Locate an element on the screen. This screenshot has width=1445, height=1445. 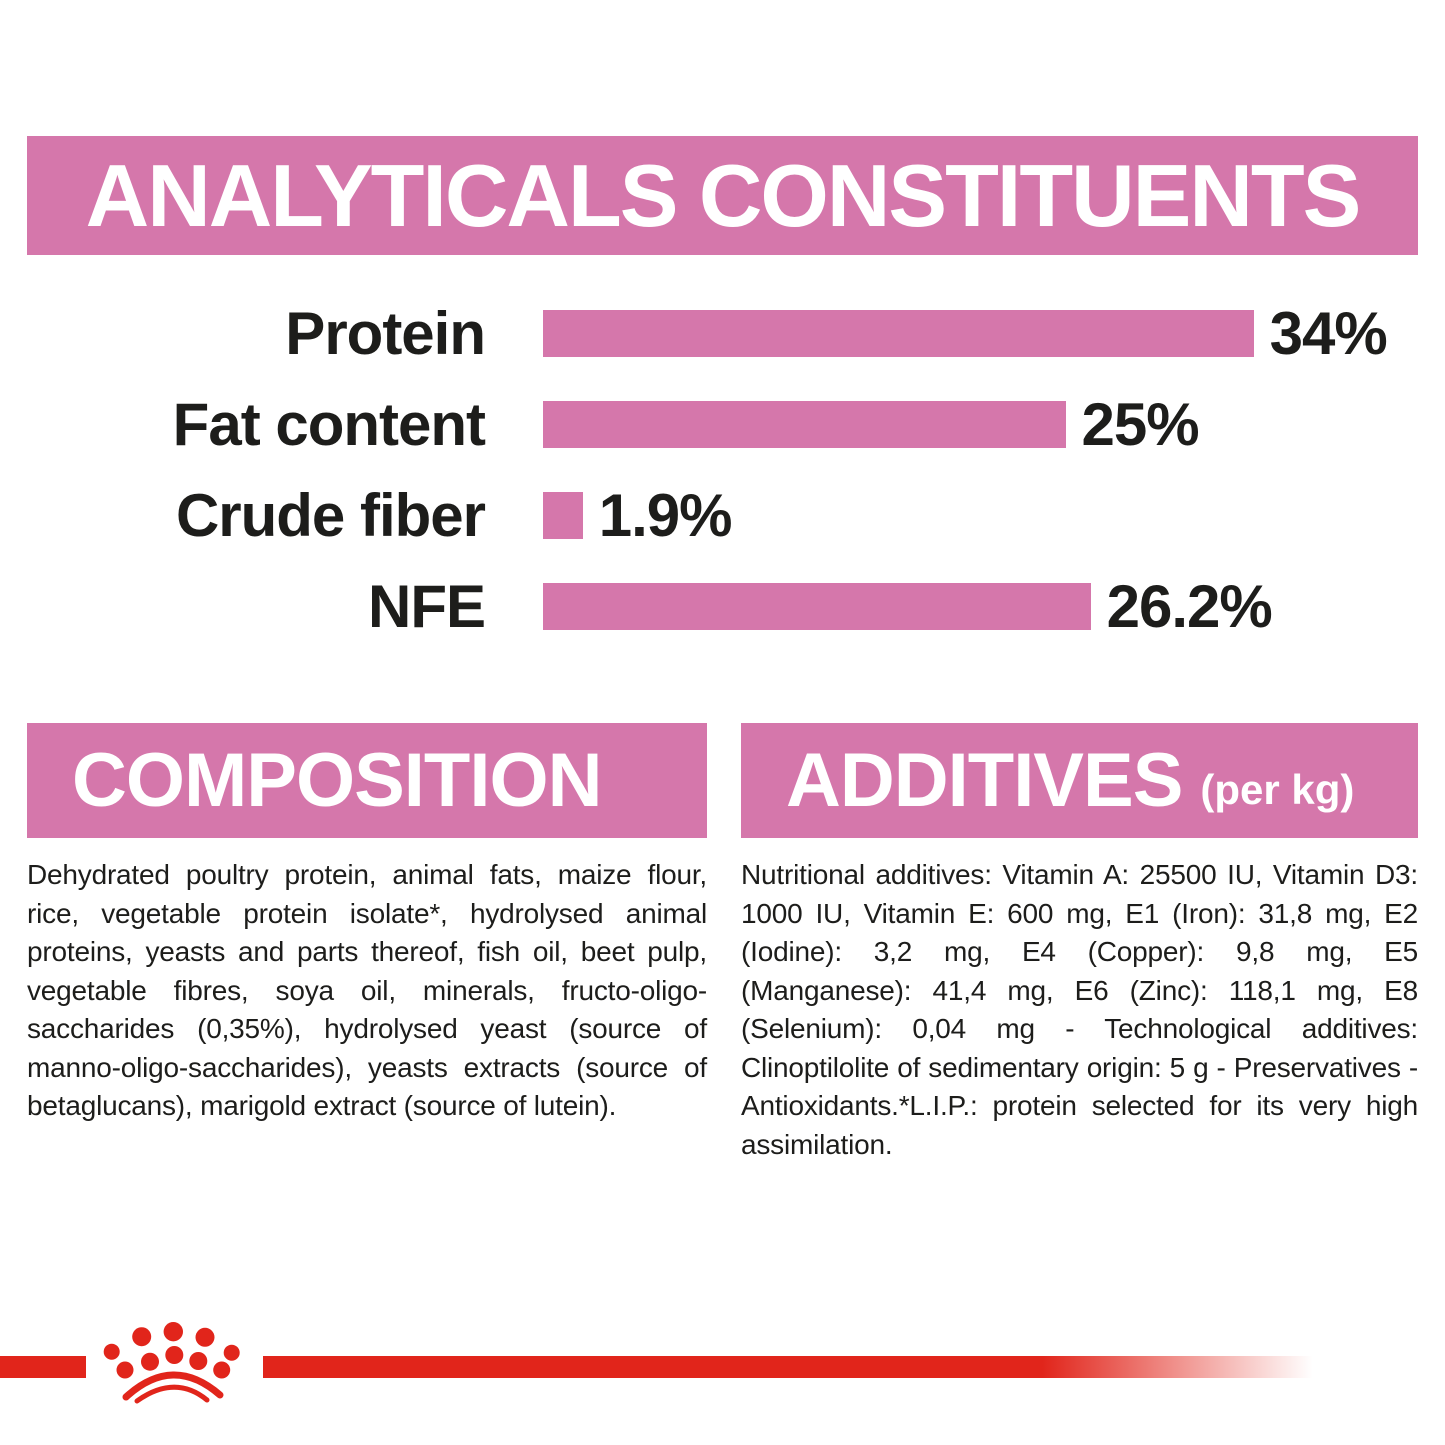
chart-row: NFE 26.2% is located at coordinates (722, 606).